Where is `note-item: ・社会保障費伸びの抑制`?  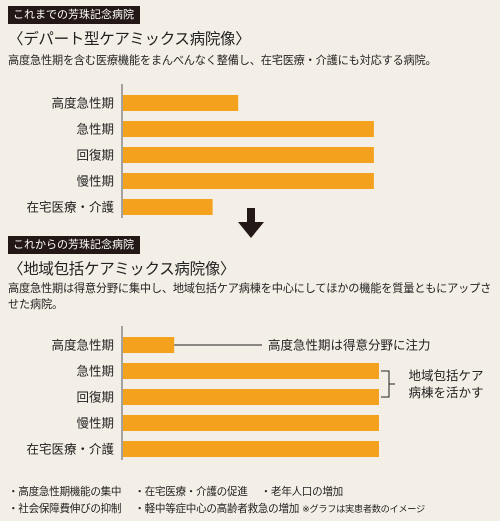
note-item: ・社会保障費伸びの抑制 is located at coordinates (64, 509).